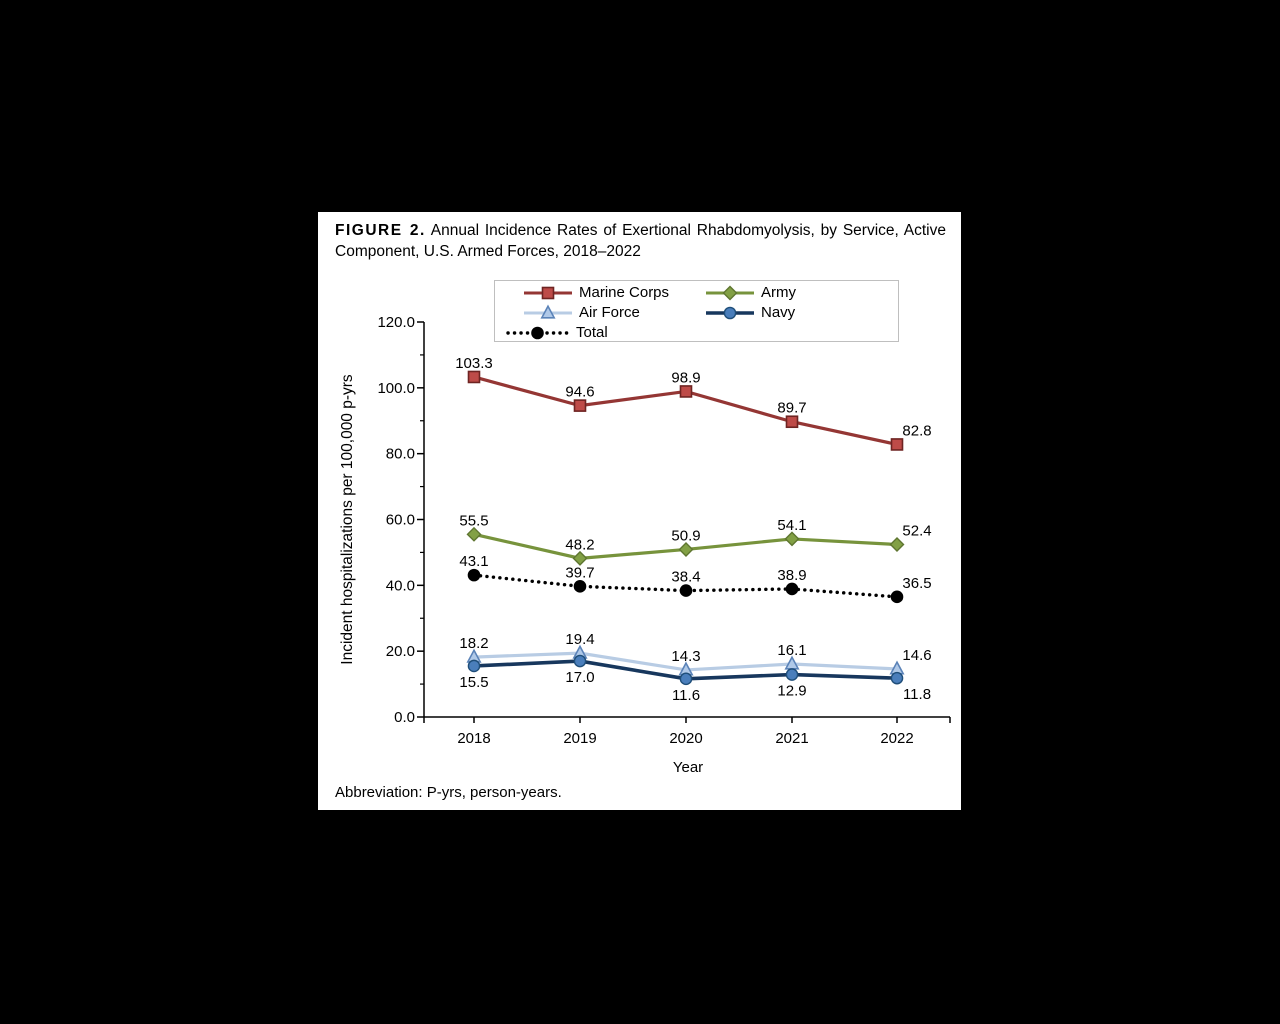 The height and width of the screenshot is (1024, 1280). Describe the element at coordinates (404, 717) in the screenshot. I see `y-tick-label: 0.0` at that location.